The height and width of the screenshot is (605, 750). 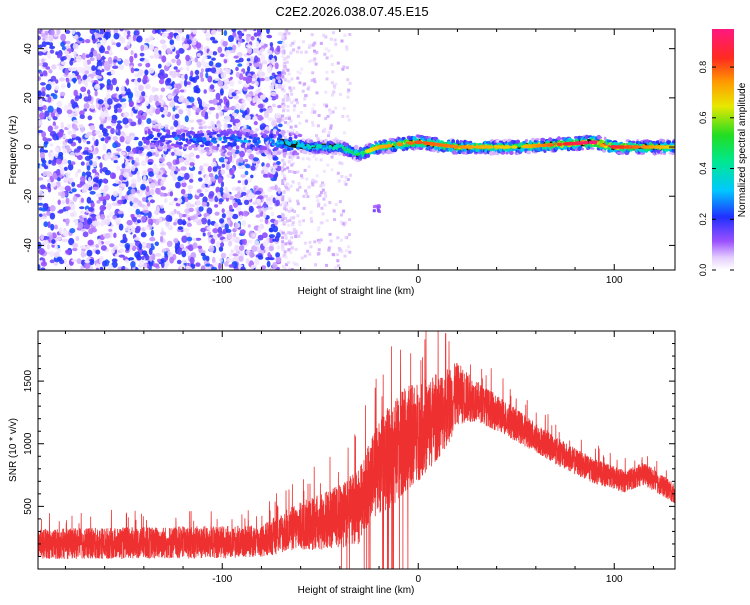 What do you see at coordinates (507, 147) in the screenshot?
I see `ridge-core` at bounding box center [507, 147].